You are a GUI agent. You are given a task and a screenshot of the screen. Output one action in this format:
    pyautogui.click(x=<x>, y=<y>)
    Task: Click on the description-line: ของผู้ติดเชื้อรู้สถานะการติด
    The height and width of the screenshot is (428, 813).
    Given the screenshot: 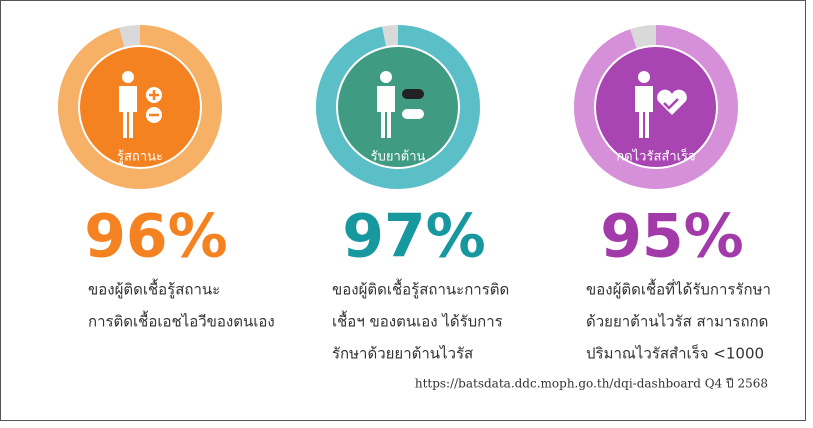 What is the action you would take?
    pyautogui.click(x=420, y=289)
    